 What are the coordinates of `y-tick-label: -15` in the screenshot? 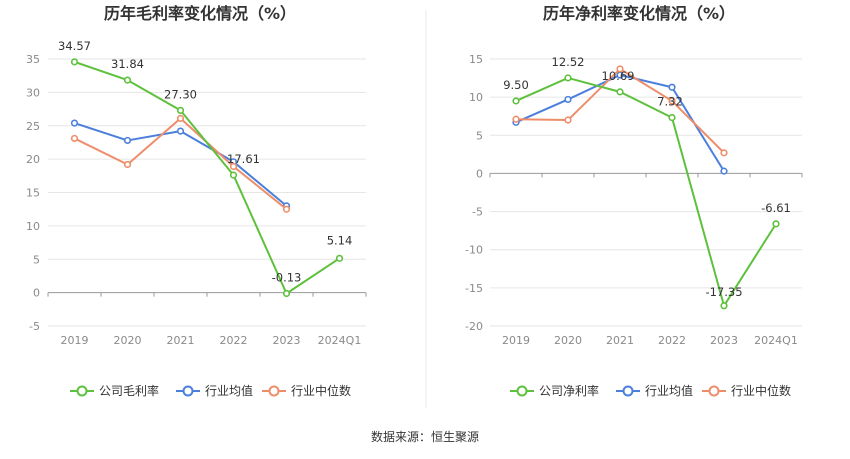 It's located at (474, 288).